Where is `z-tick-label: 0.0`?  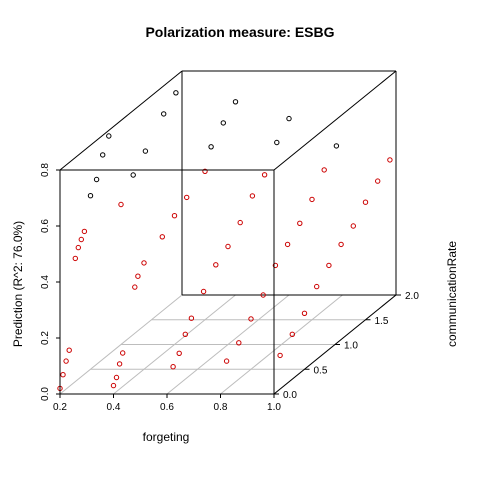
z-tick-label: 0.0 is located at coordinates (45, 394).